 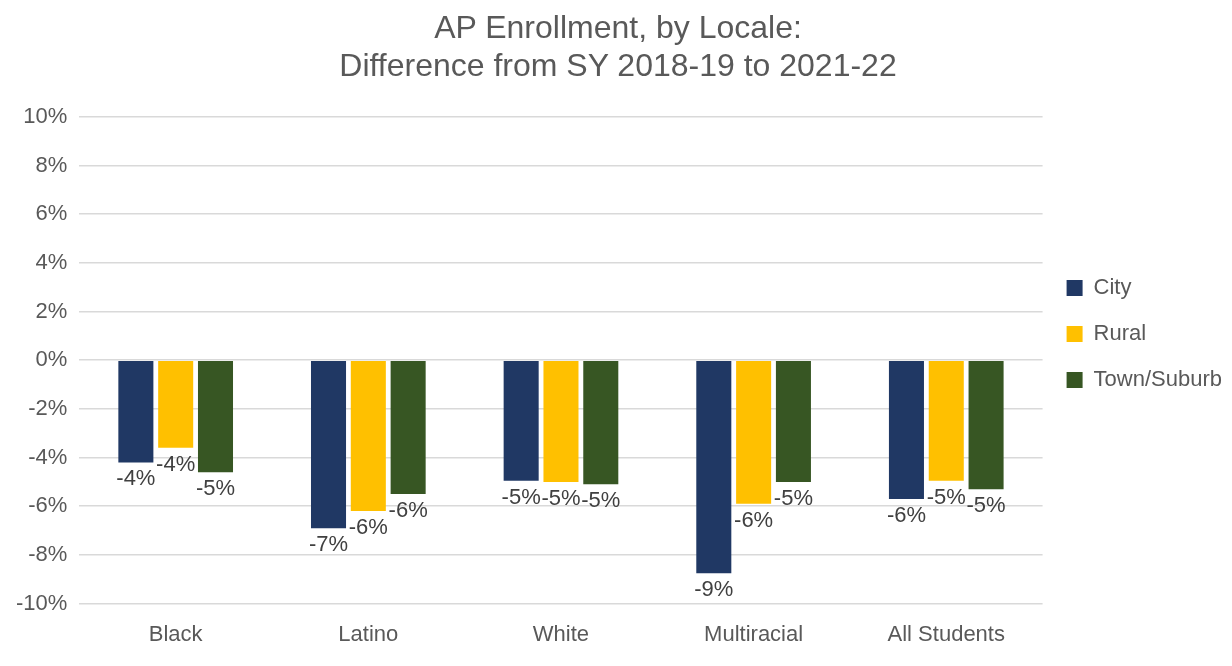 I want to click on y-tick-label: 2%, so click(x=51, y=310).